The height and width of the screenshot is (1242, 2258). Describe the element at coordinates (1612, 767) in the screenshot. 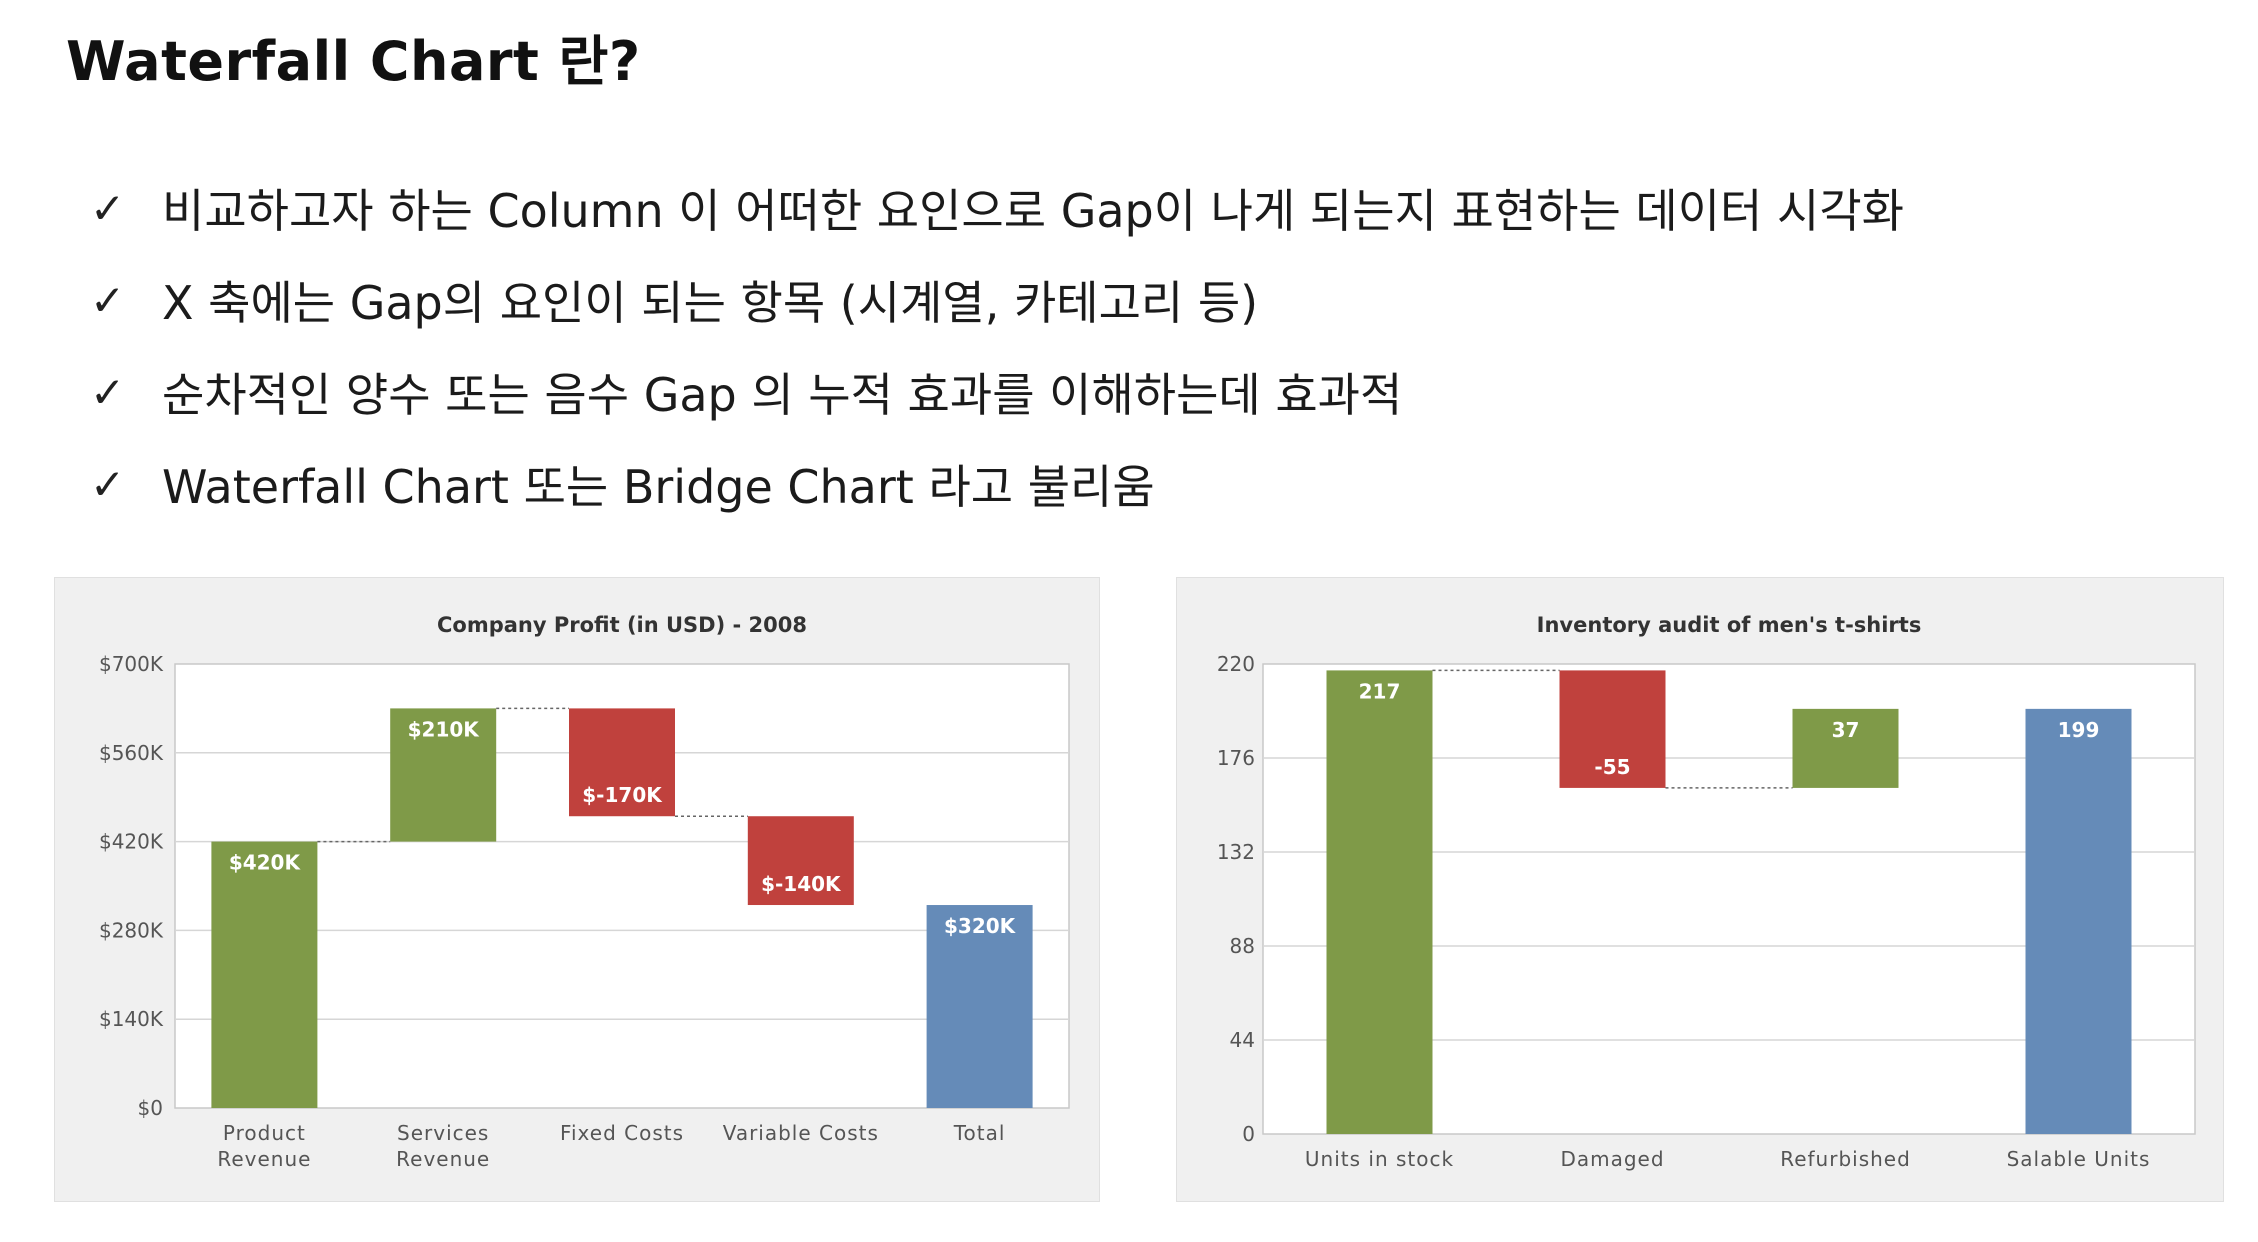

I see `data-label: -55` at that location.